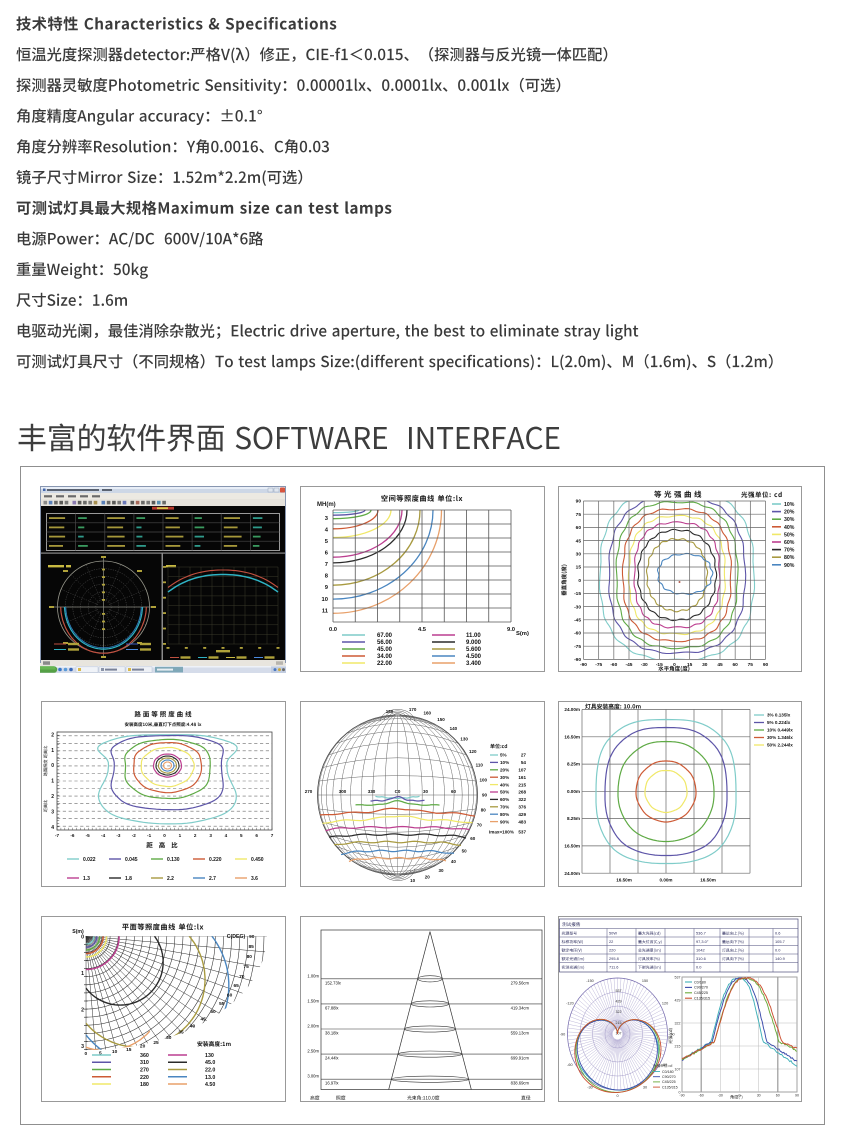 The height and width of the screenshot is (1143, 847). Describe the element at coordinates (256, 835) in the screenshot. I see `svg-text: 6` at that location.